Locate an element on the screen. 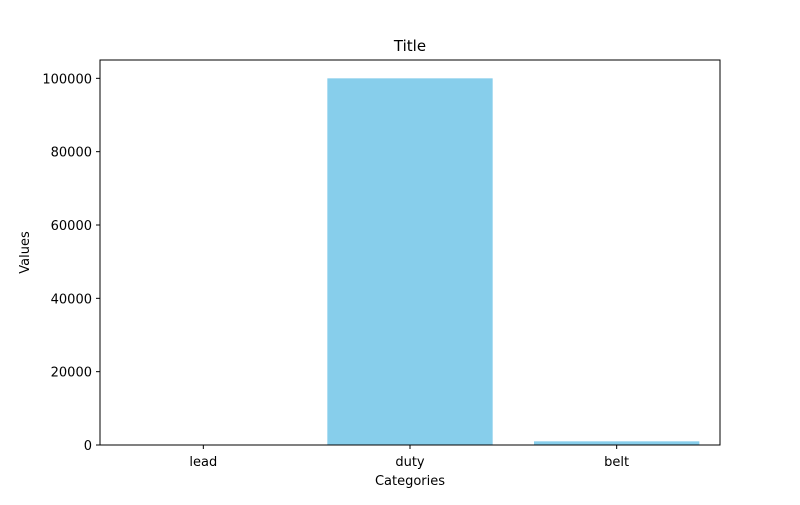  y-tick-label-40000: 40000 is located at coordinates (71, 299).